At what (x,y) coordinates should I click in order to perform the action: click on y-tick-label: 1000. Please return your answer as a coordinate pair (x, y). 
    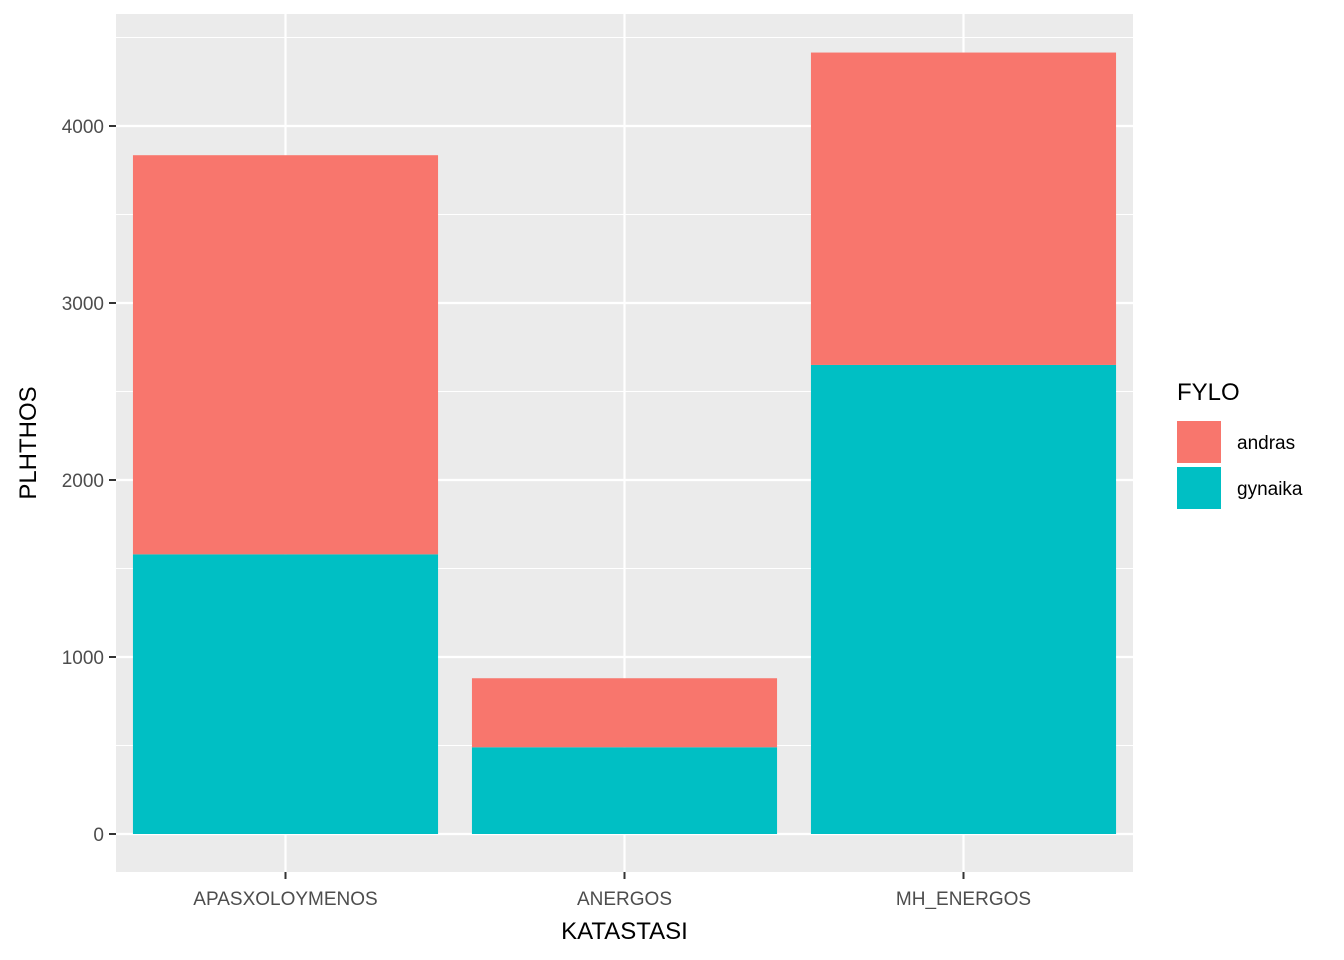
    Looking at the image, I should click on (83, 658).